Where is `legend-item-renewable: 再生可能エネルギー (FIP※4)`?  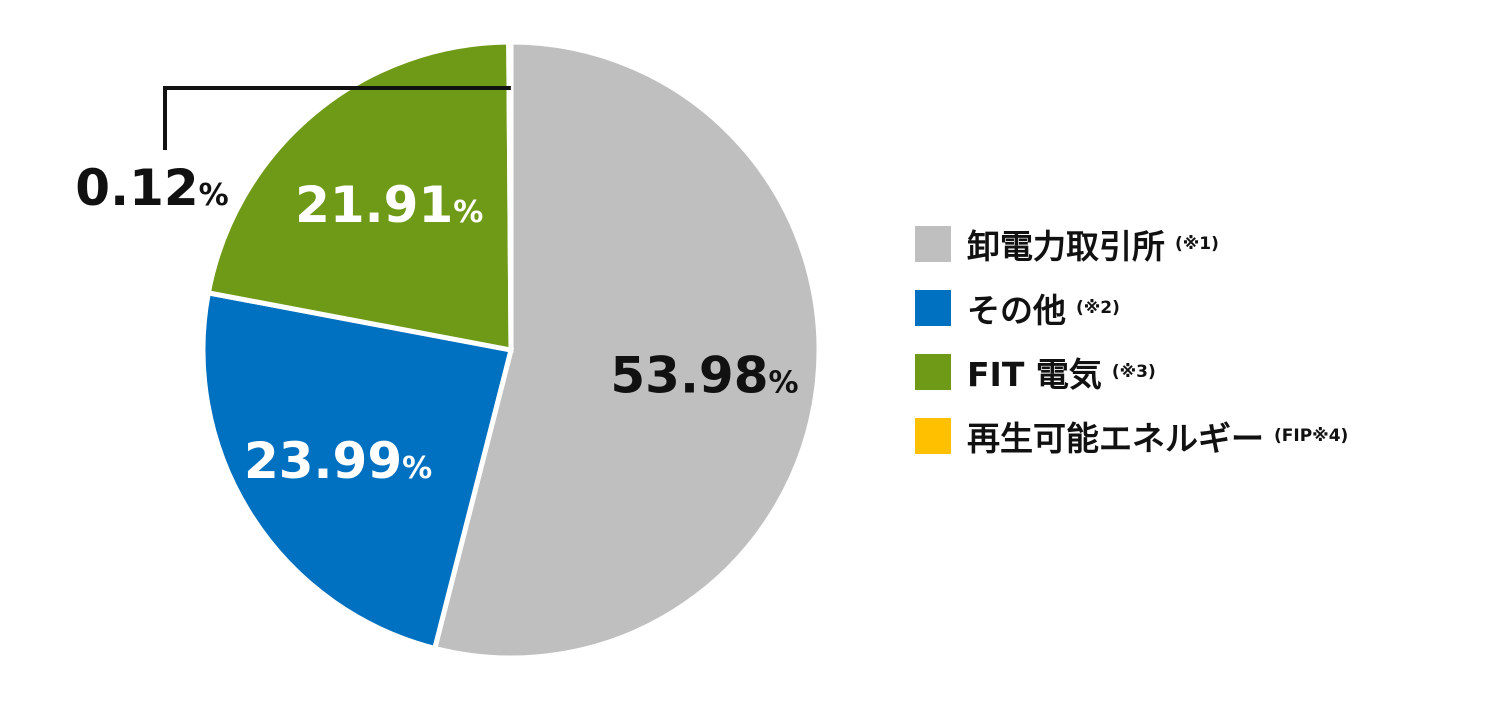 legend-item-renewable: 再生可能エネルギー (FIP※4) is located at coordinates (1132, 437).